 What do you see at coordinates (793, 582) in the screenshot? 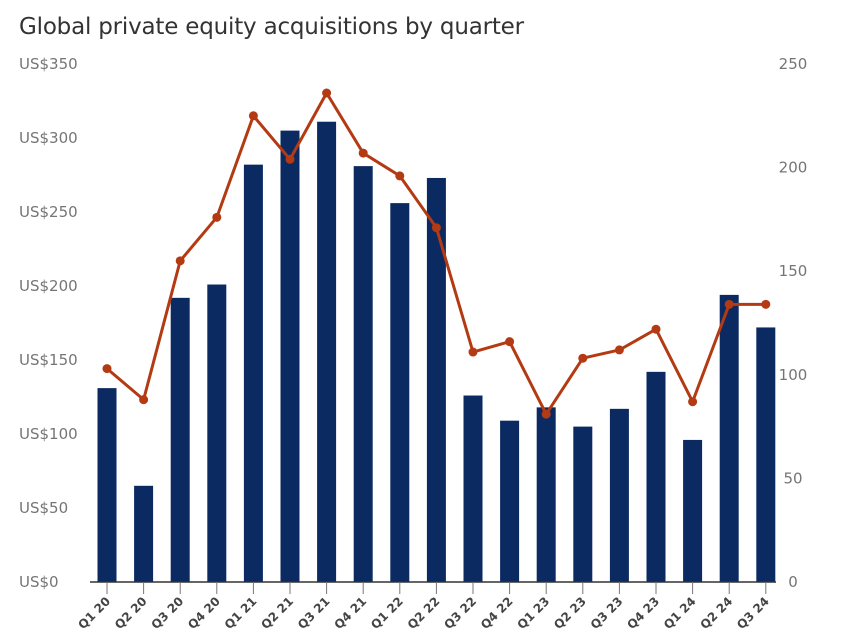
I see `right-axis-tick-label: 0` at bounding box center [793, 582].